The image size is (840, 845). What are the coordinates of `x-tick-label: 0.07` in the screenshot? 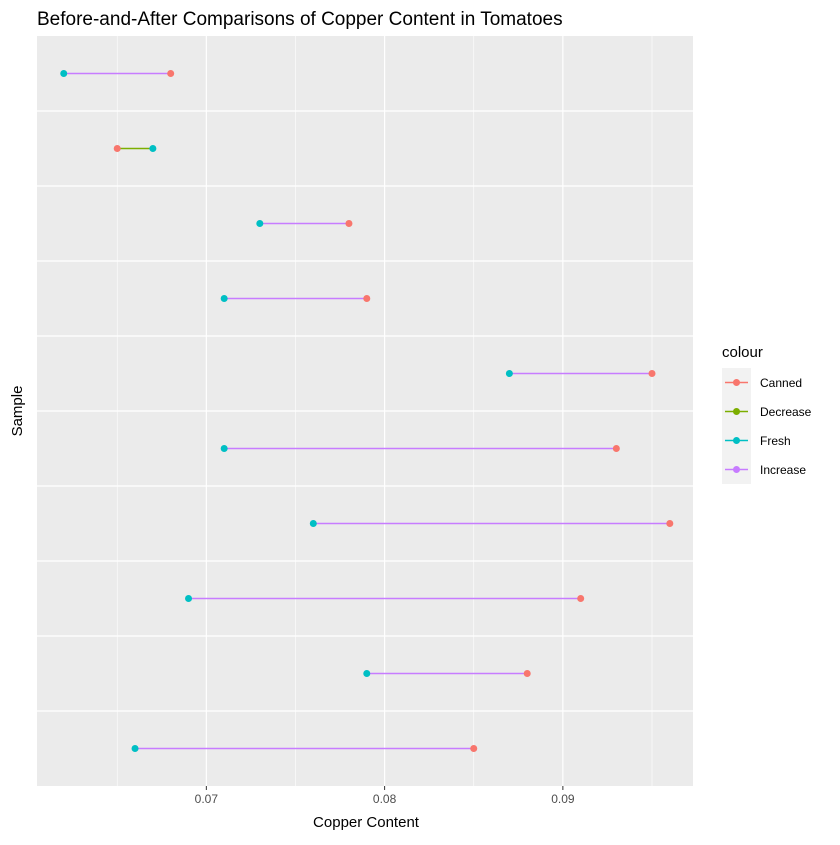 It's located at (207, 799).